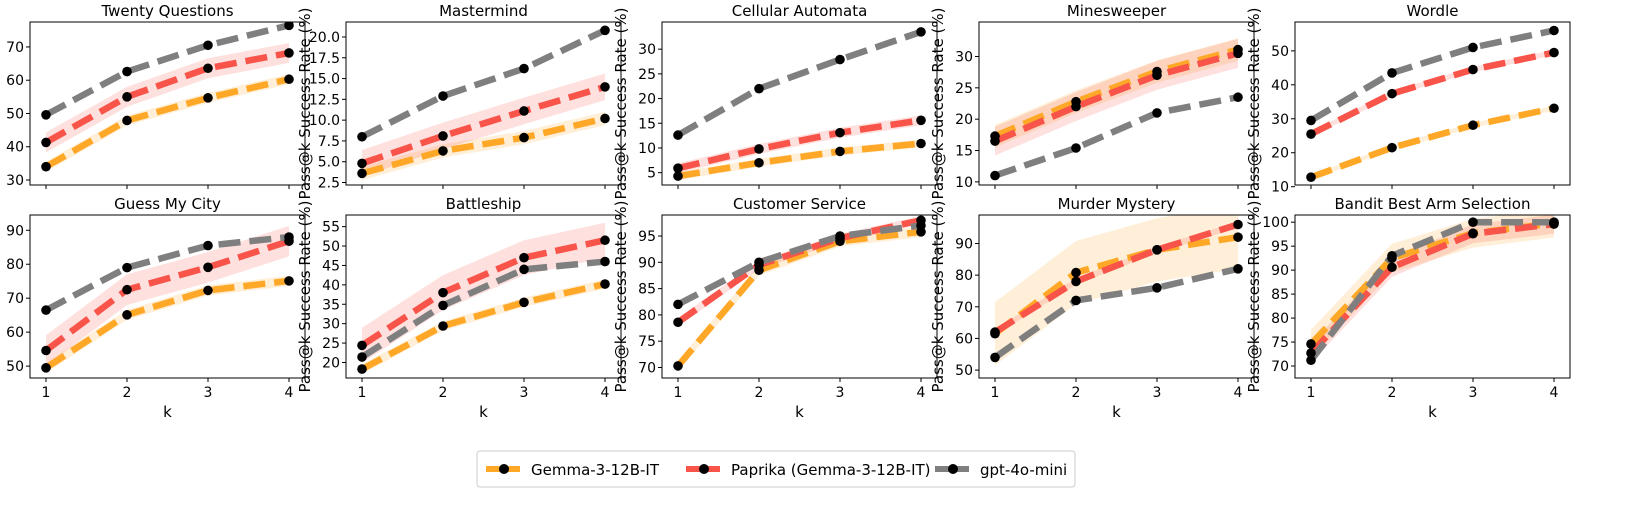  Describe the element at coordinates (504, 469) in the screenshot. I see `legend-marker-gemma` at that location.